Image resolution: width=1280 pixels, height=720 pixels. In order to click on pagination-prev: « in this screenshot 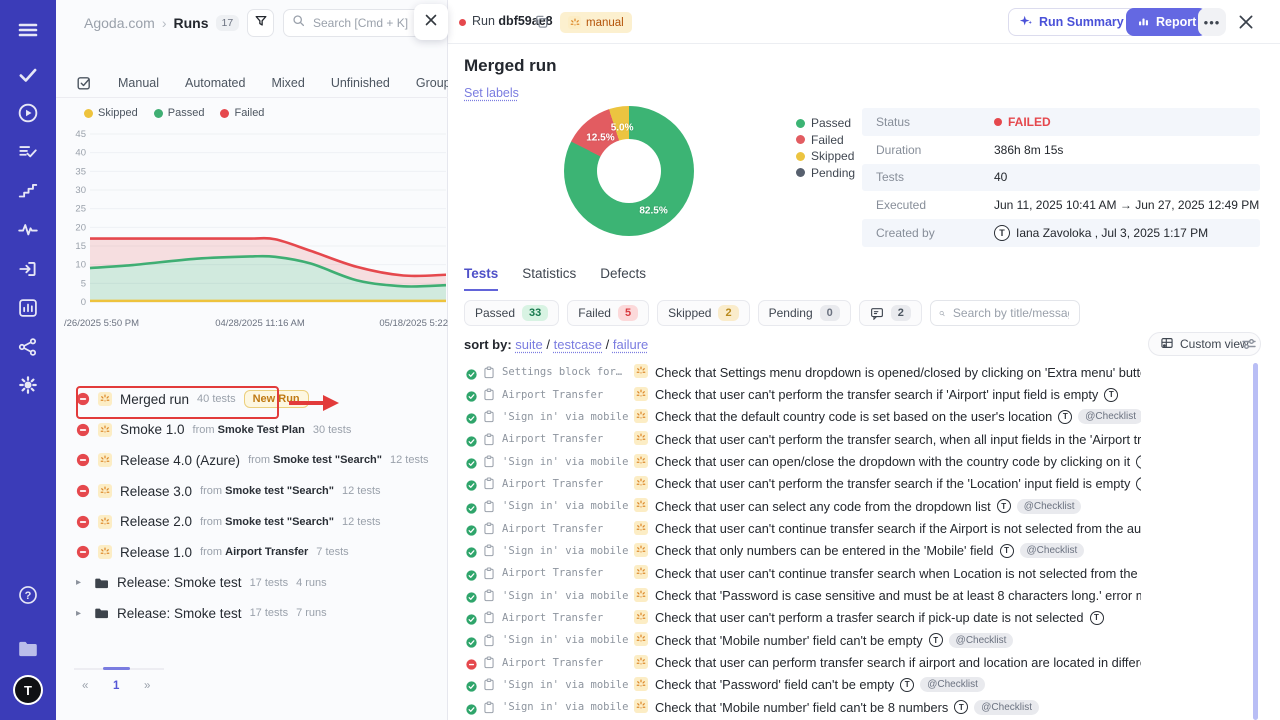, I will do `click(85, 686)`.